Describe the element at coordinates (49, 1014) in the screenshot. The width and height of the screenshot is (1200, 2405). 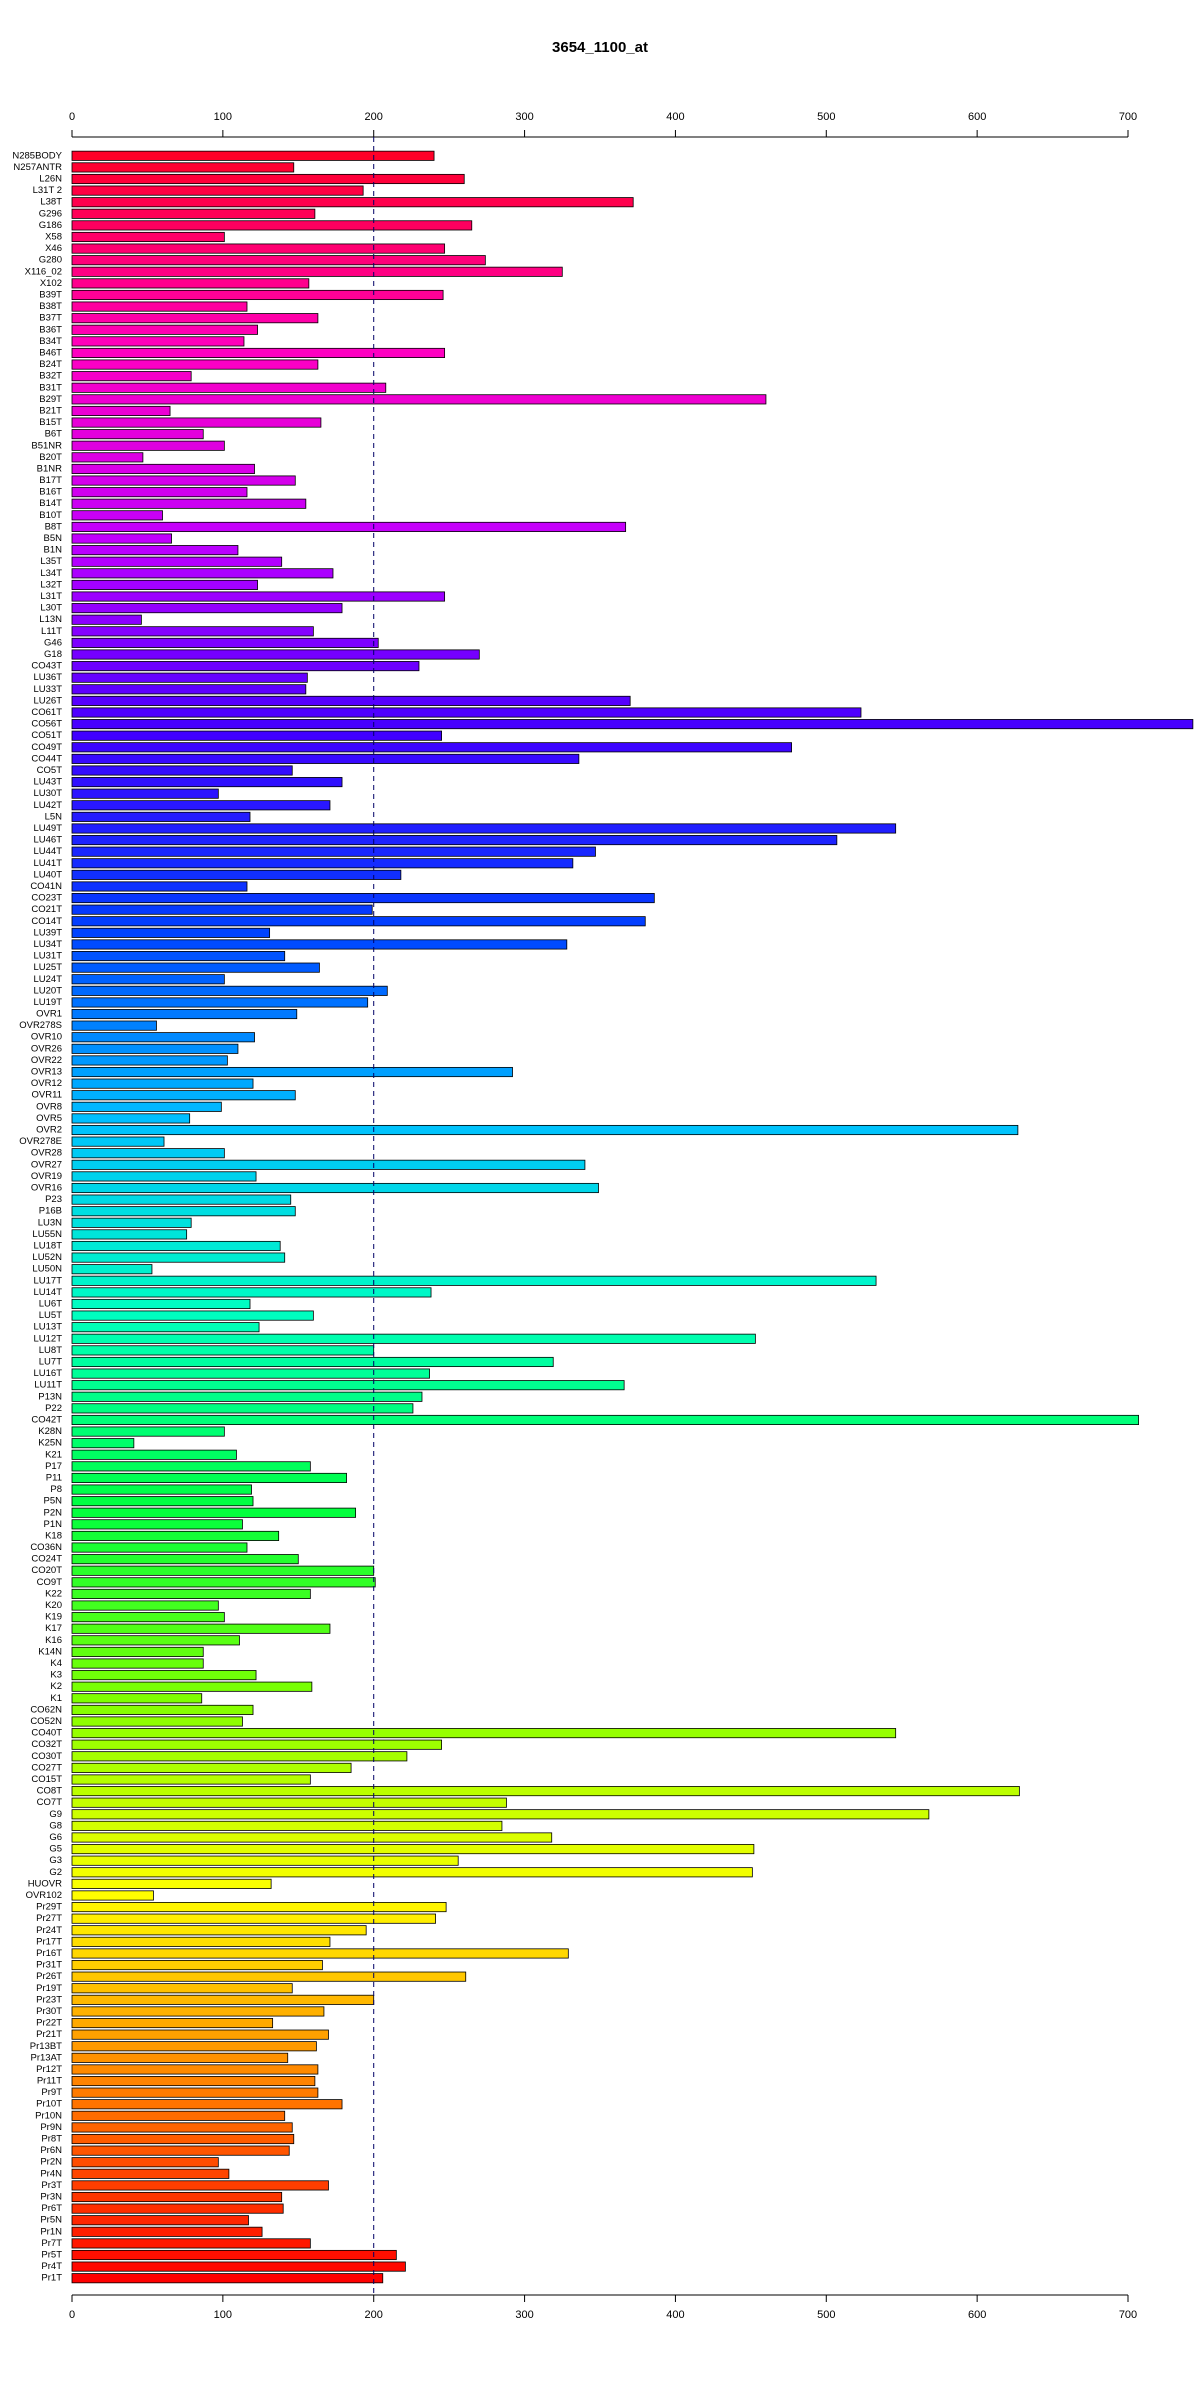
I see `y-tick-label: OVR1` at that location.